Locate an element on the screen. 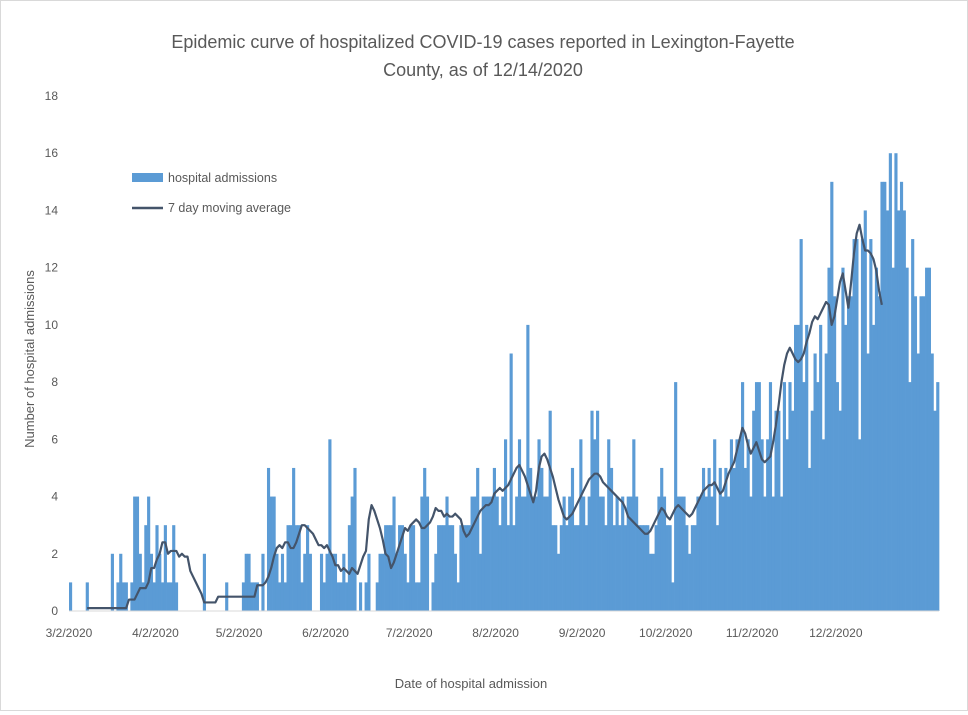 The width and height of the screenshot is (968, 715). y-axis-title: Number of hospital admissions is located at coordinates (29, 359).